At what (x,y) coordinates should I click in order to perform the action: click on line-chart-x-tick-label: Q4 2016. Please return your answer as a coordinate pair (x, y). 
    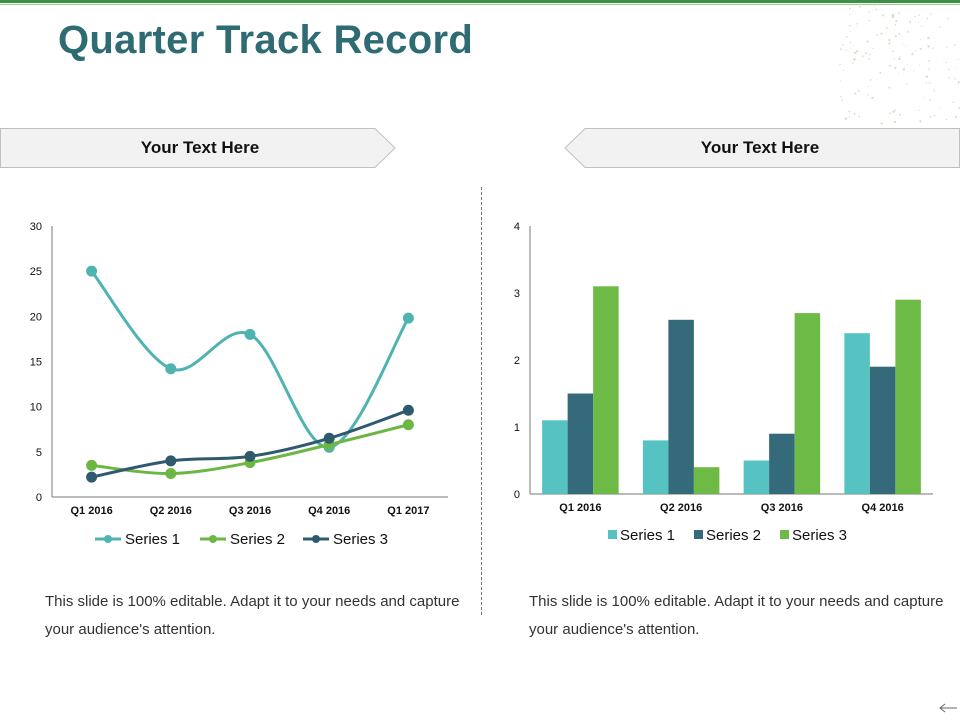
    Looking at the image, I should click on (329, 511).